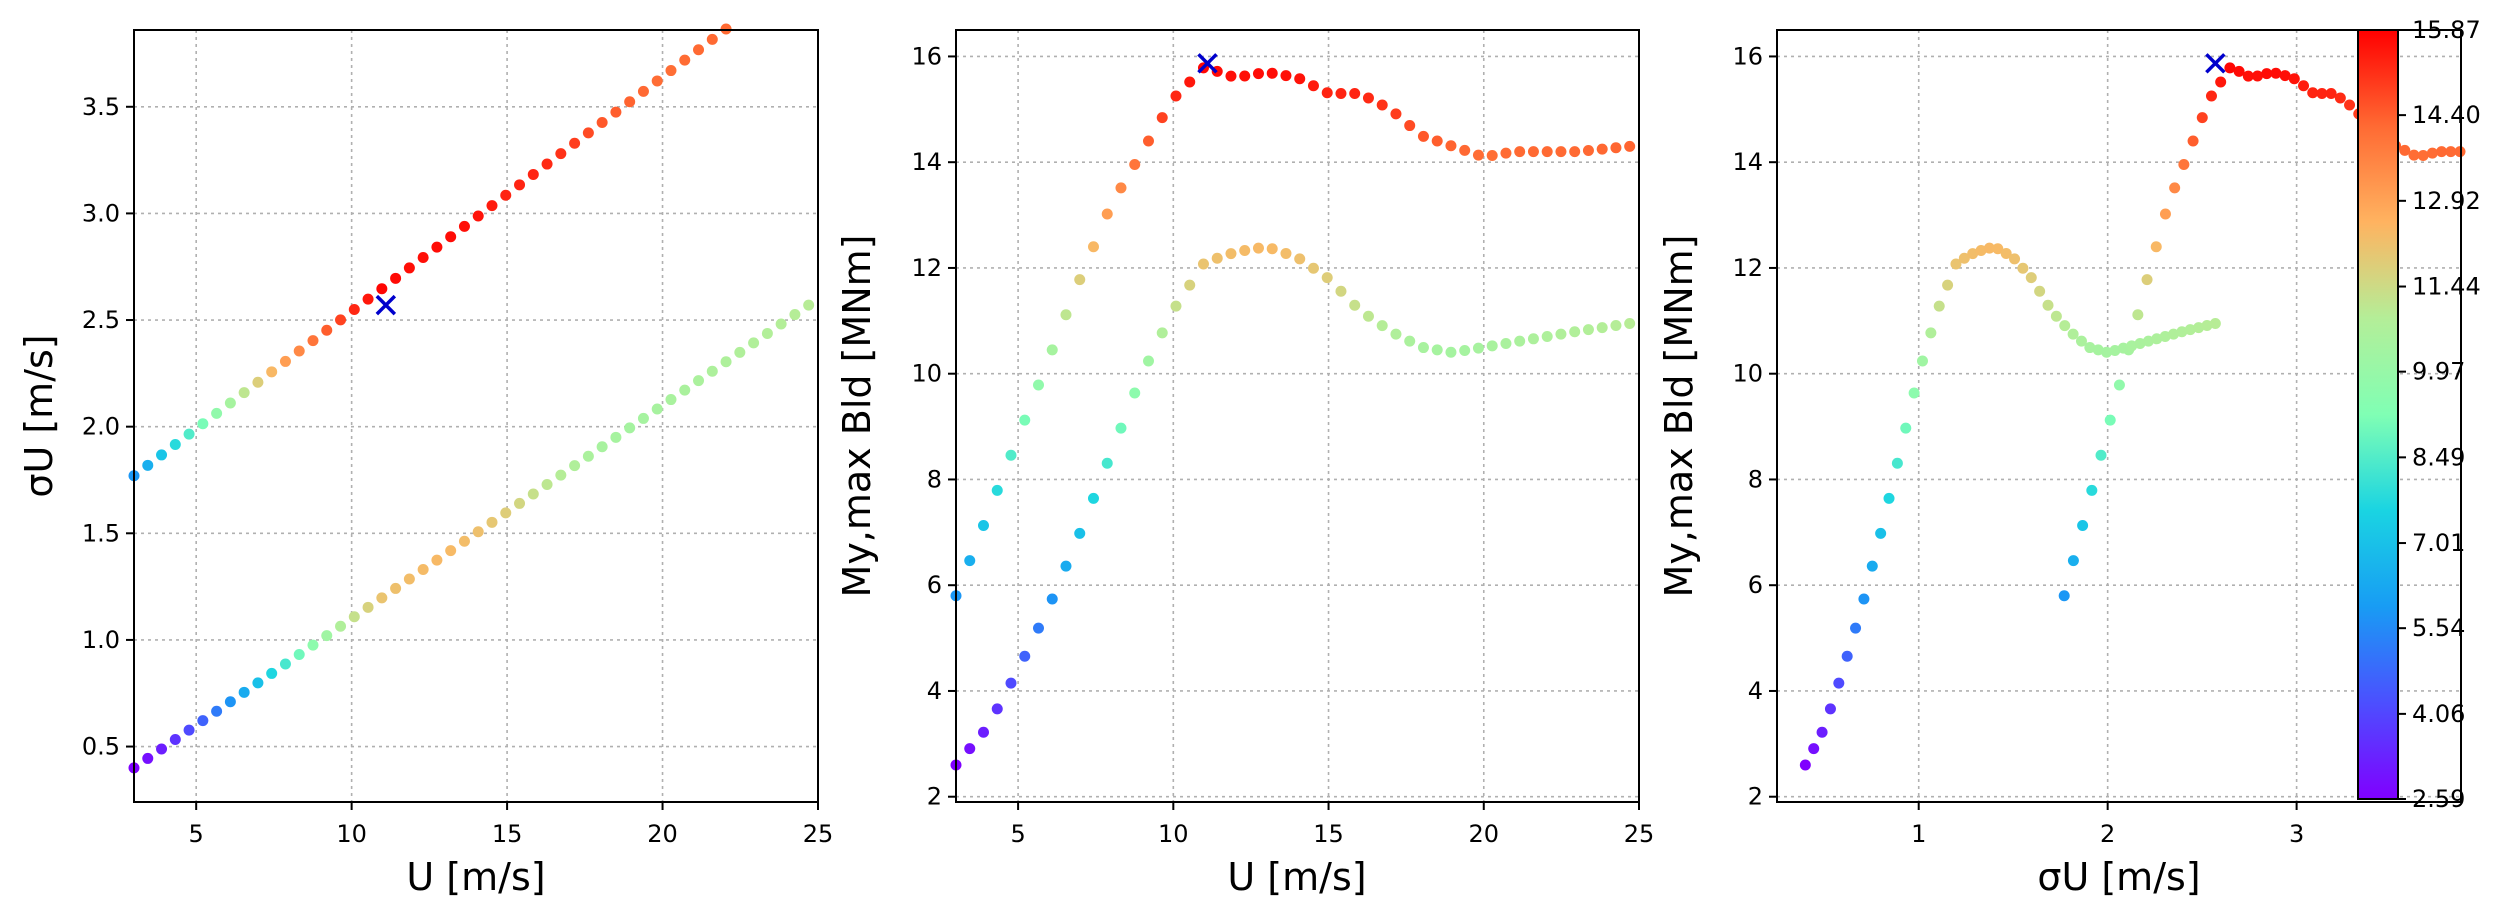  What do you see at coordinates (1017, 834) in the screenshot?
I see `p2-xtick-0: 5` at bounding box center [1017, 834].